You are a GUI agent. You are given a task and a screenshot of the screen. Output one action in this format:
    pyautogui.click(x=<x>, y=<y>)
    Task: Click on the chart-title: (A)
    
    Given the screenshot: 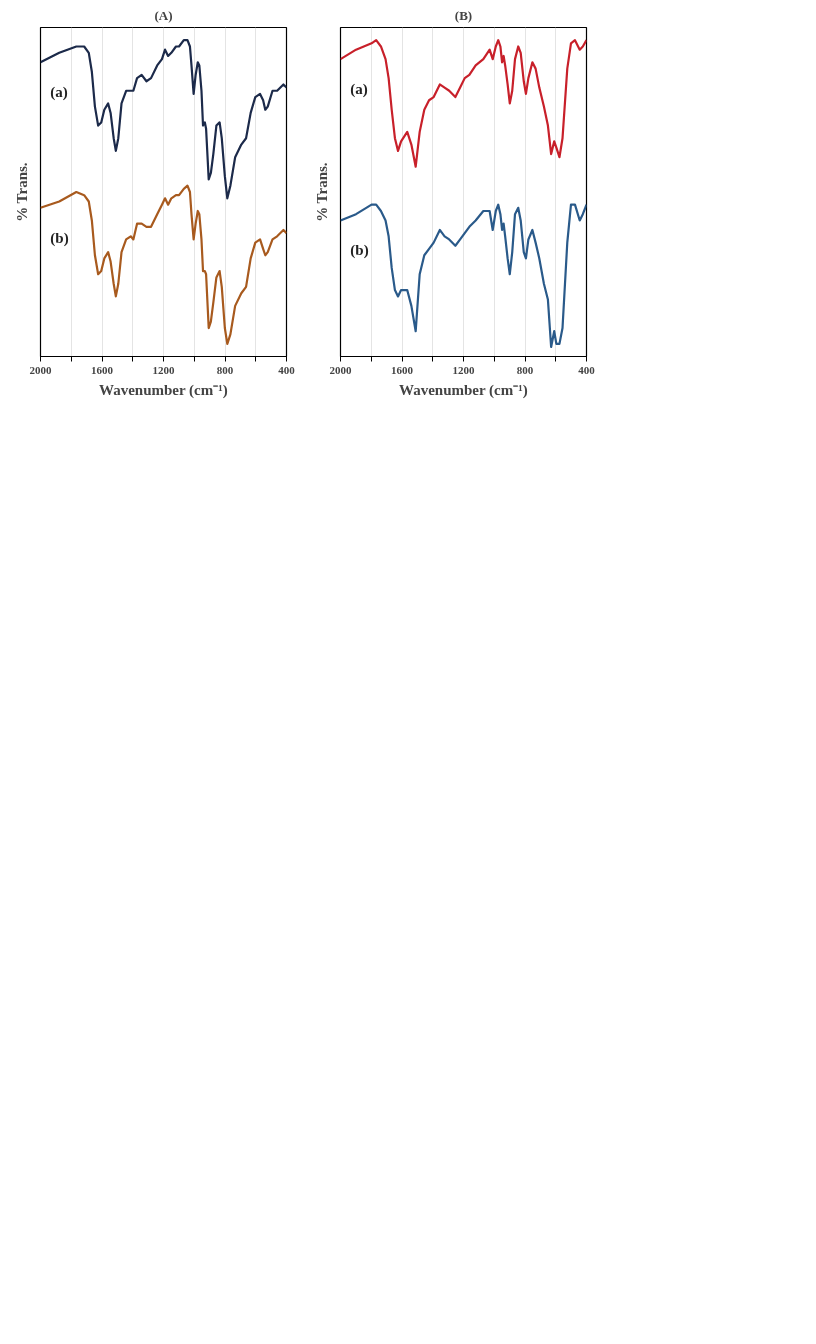 What is the action you would take?
    pyautogui.click(x=163, y=15)
    